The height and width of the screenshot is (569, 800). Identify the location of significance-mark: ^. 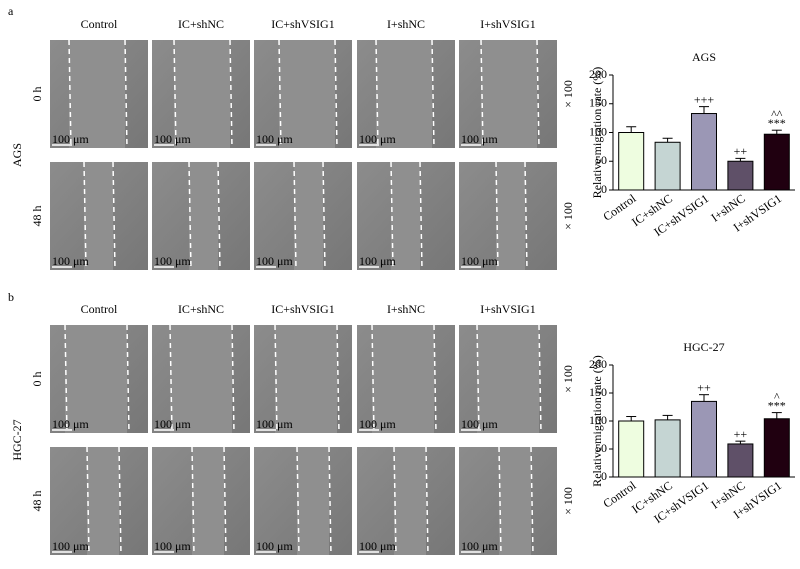
(777, 396).